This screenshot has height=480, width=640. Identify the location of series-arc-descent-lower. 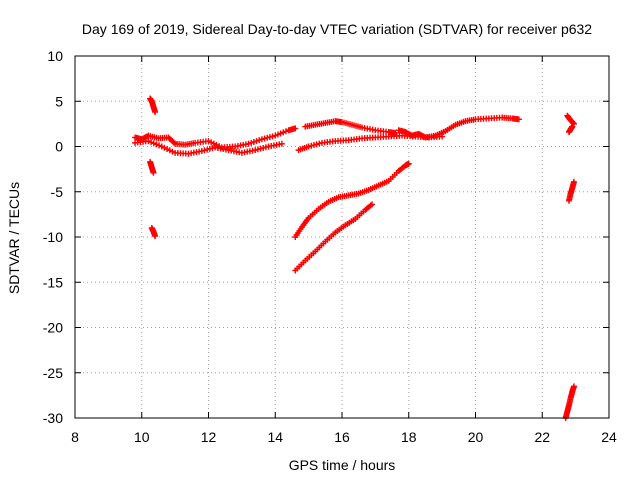
(334, 237).